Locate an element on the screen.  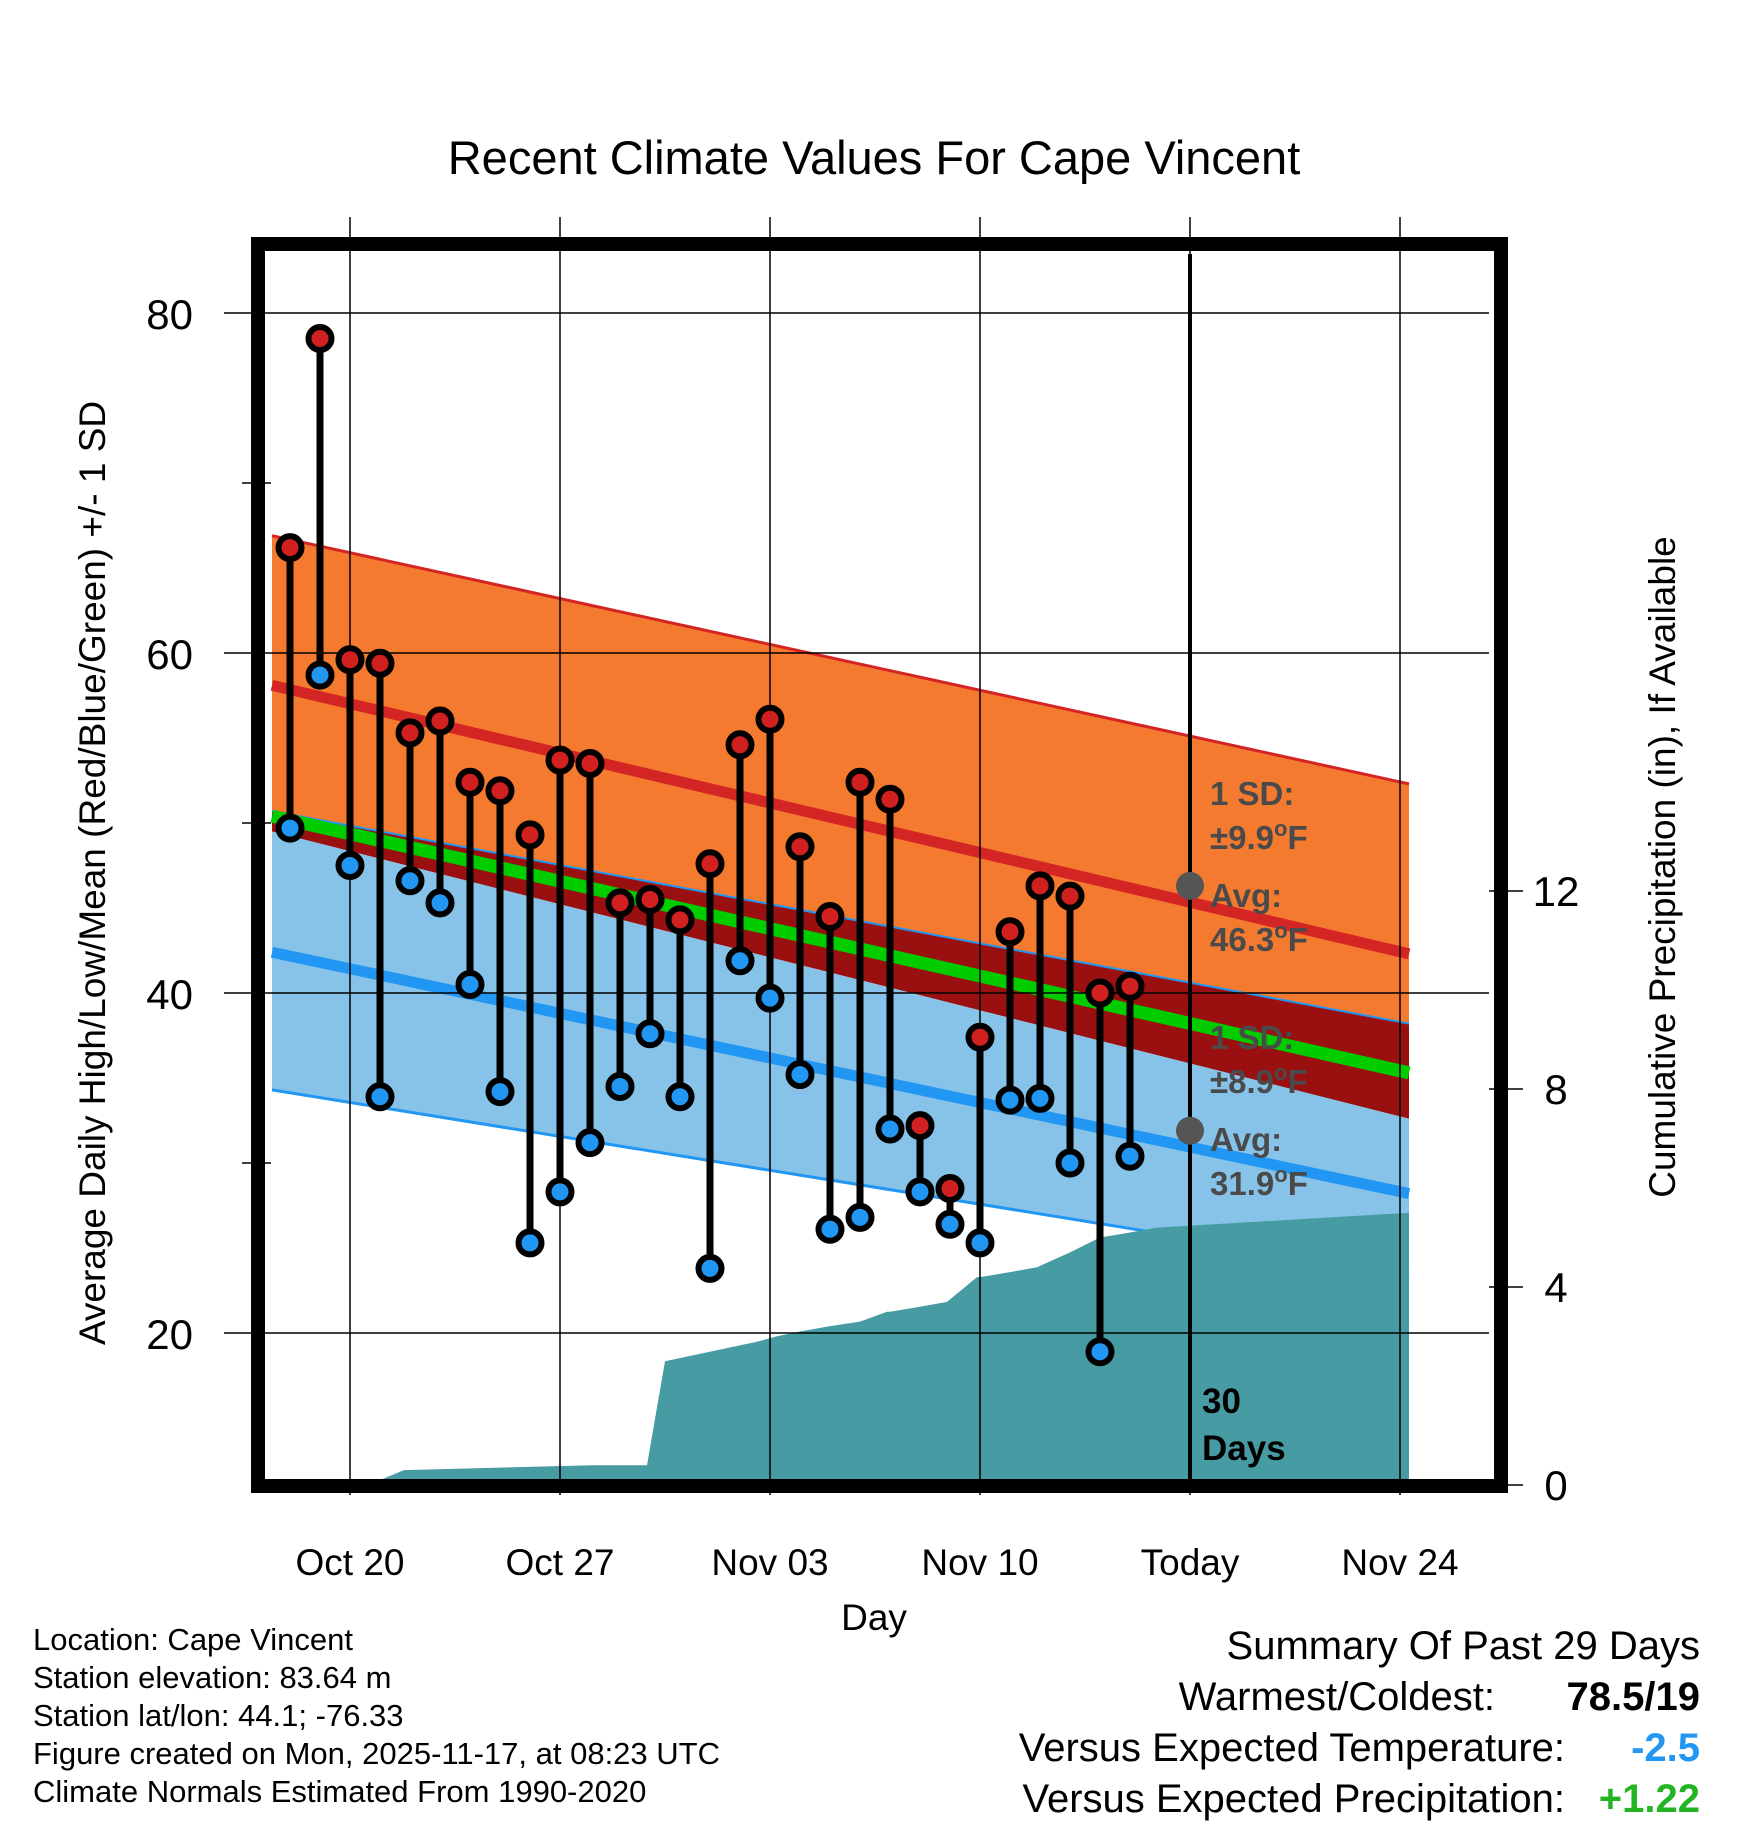
temp-label: Versus Expected Temperature: is located at coordinates (1291, 1748).